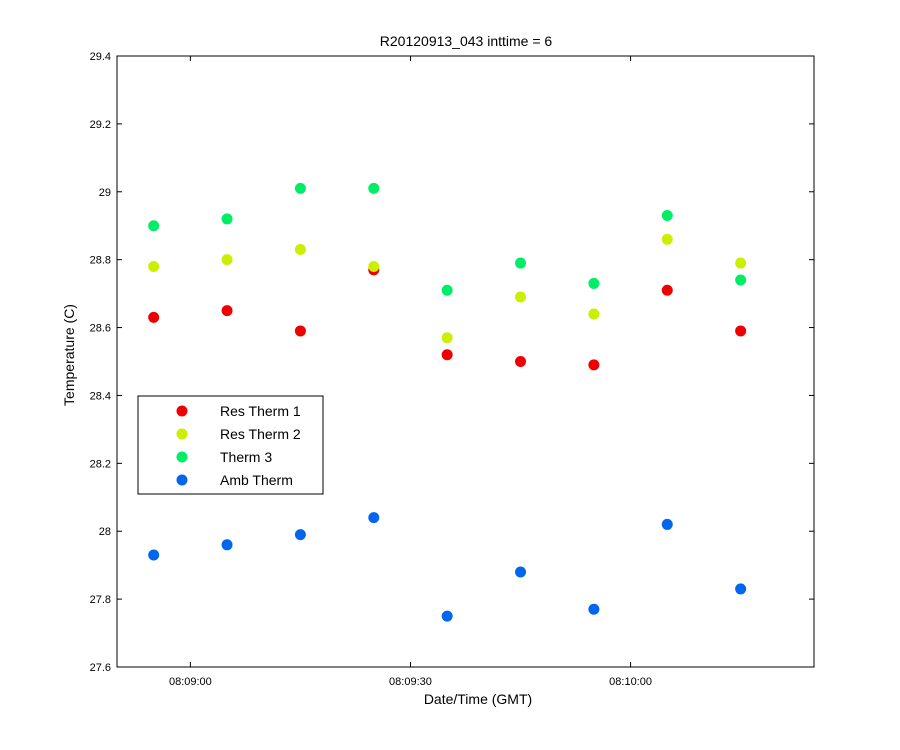  What do you see at coordinates (105, 532) in the screenshot?
I see `y-tick-label: 28` at bounding box center [105, 532].